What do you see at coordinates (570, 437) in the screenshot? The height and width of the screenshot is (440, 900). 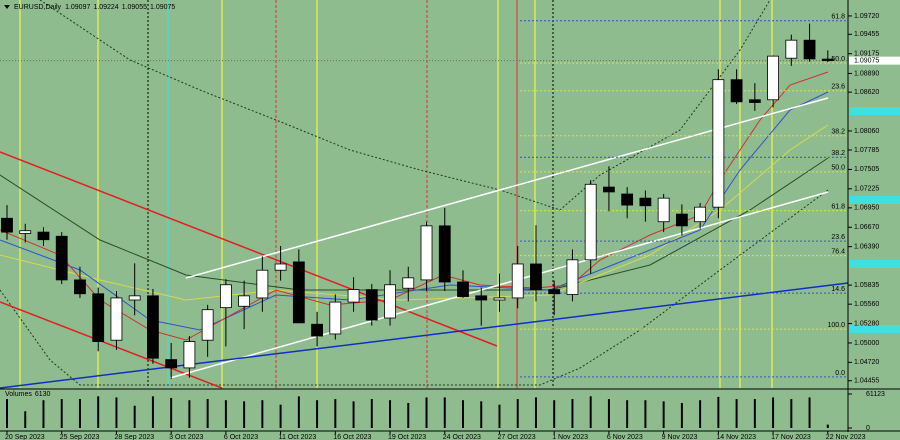 I see `x-tick-label: 1 Nov 2023` at bounding box center [570, 437].